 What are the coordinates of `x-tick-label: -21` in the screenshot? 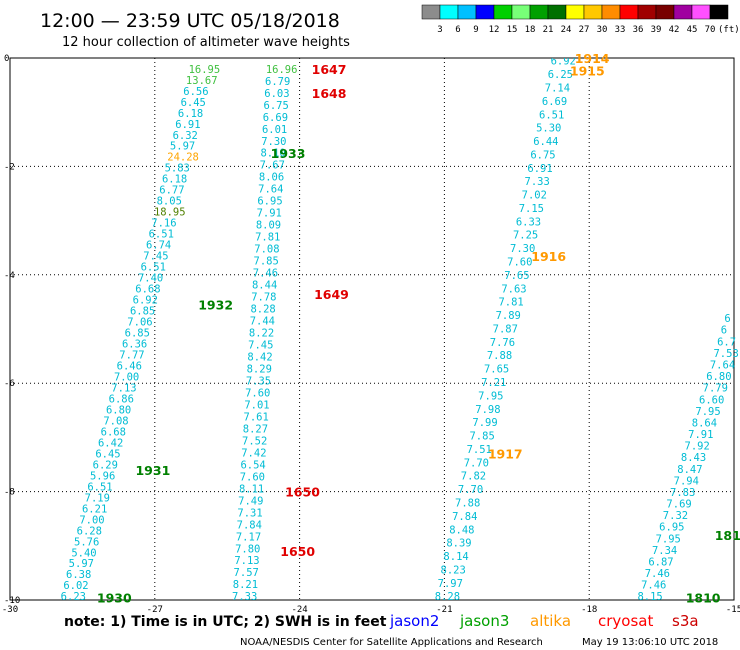 It's located at (444, 610).